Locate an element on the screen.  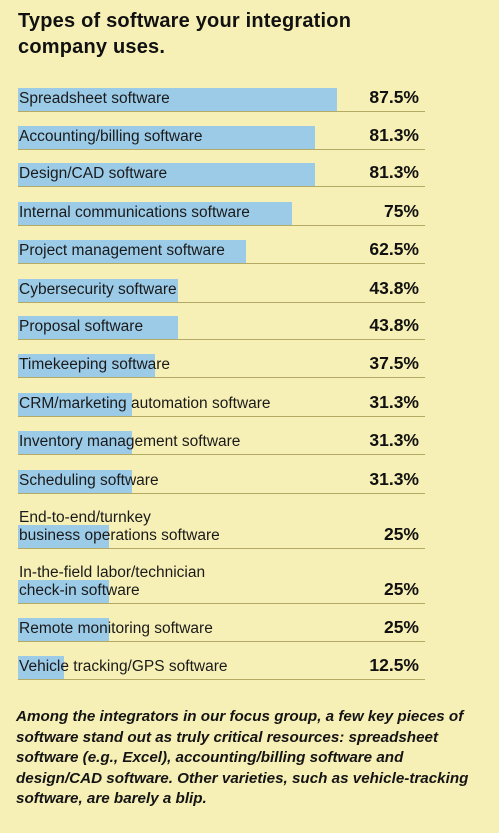
chart-row: Spreadsheet software 87.5% is located at coordinates (221, 93).